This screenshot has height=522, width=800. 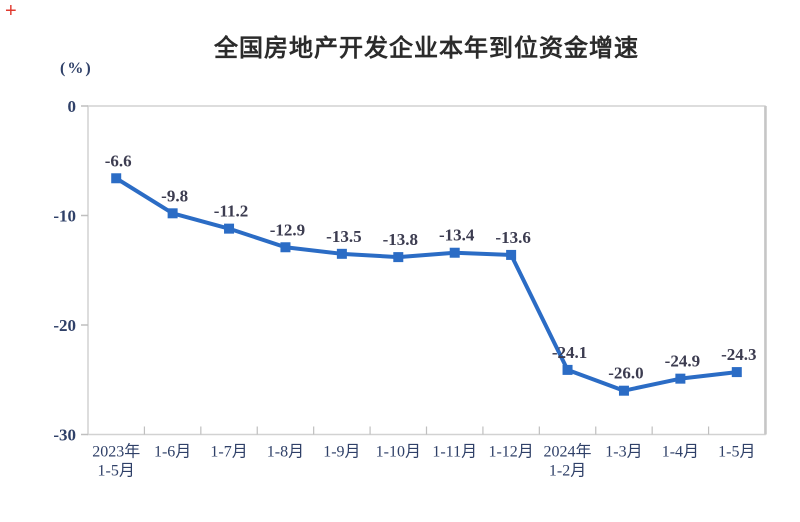 What do you see at coordinates (738, 354) in the screenshot?
I see `data-point-label: -24.3` at bounding box center [738, 354].